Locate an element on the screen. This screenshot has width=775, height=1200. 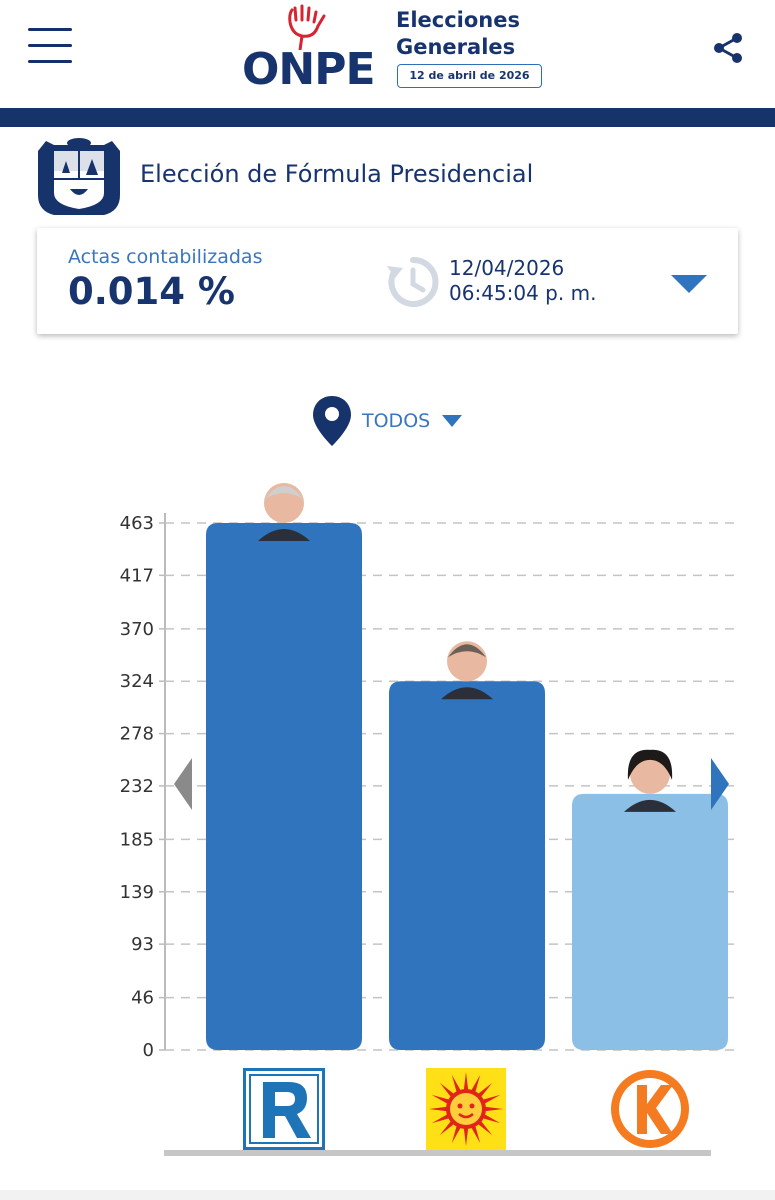
header-title-line2: Generales is located at coordinates (456, 47).